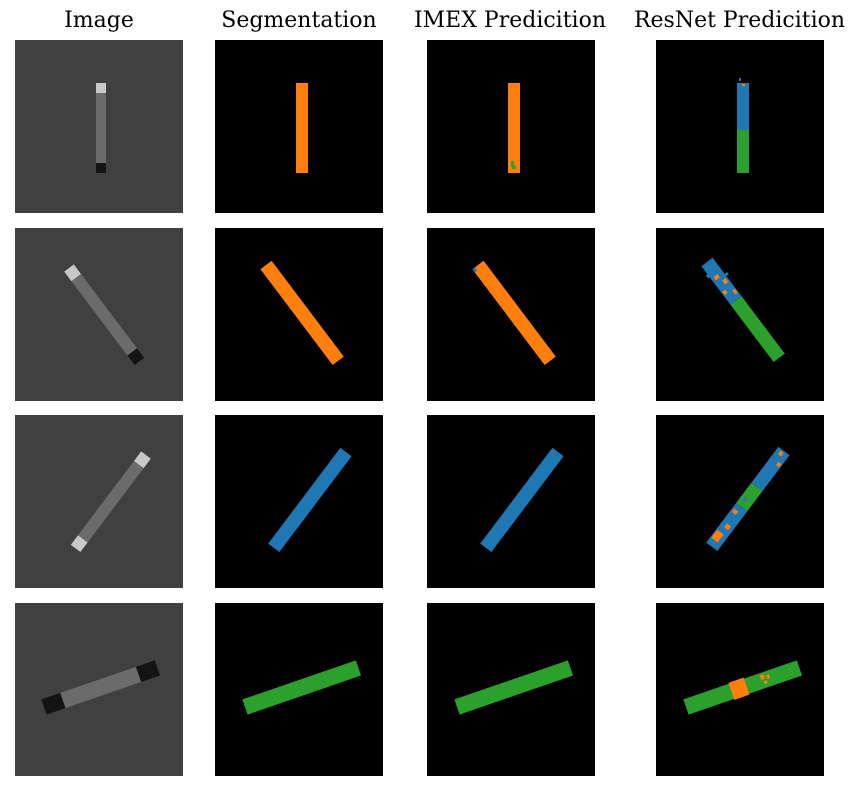 The image size is (849, 786). I want to click on row2-resnet-prediction-panel, so click(740, 314).